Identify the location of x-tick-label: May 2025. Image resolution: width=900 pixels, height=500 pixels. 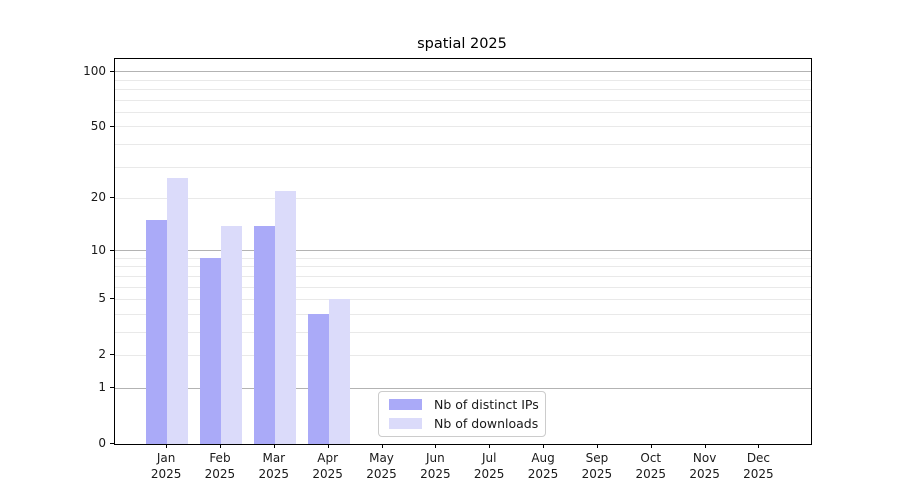
(381, 466).